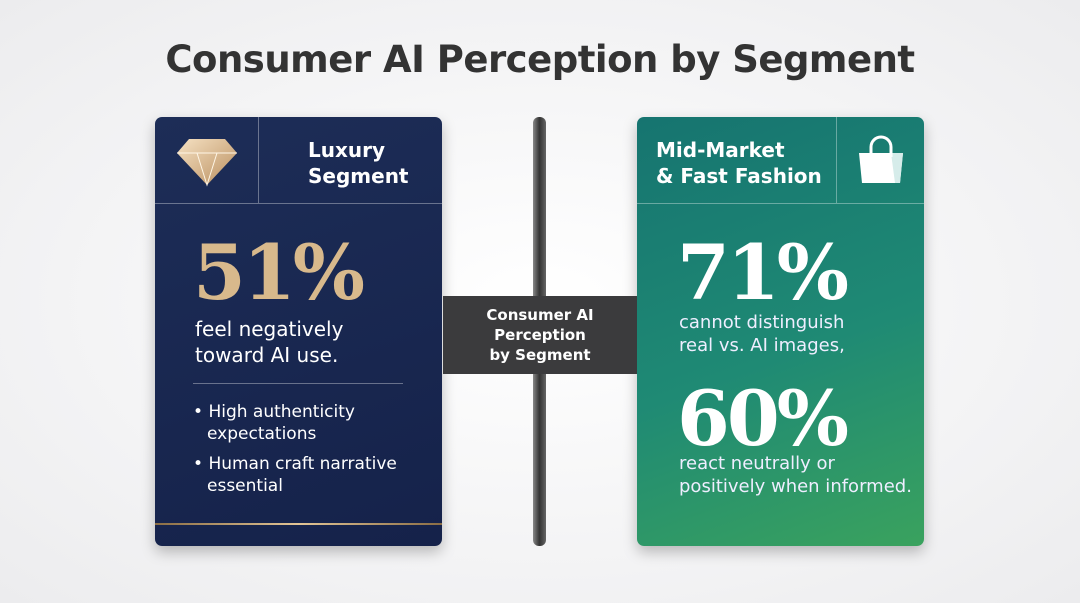 The width and height of the screenshot is (1080, 603). What do you see at coordinates (881, 159) in the screenshot?
I see `bag-icon` at bounding box center [881, 159].